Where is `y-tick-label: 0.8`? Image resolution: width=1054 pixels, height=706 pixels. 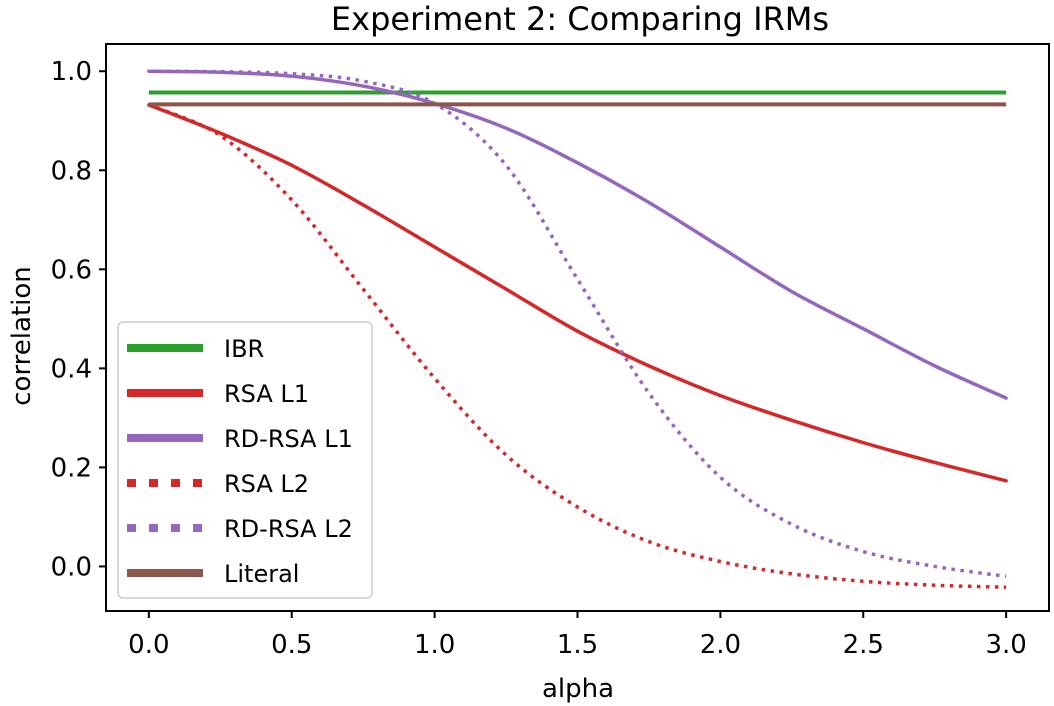 y-tick-label: 0.8 is located at coordinates (71, 171).